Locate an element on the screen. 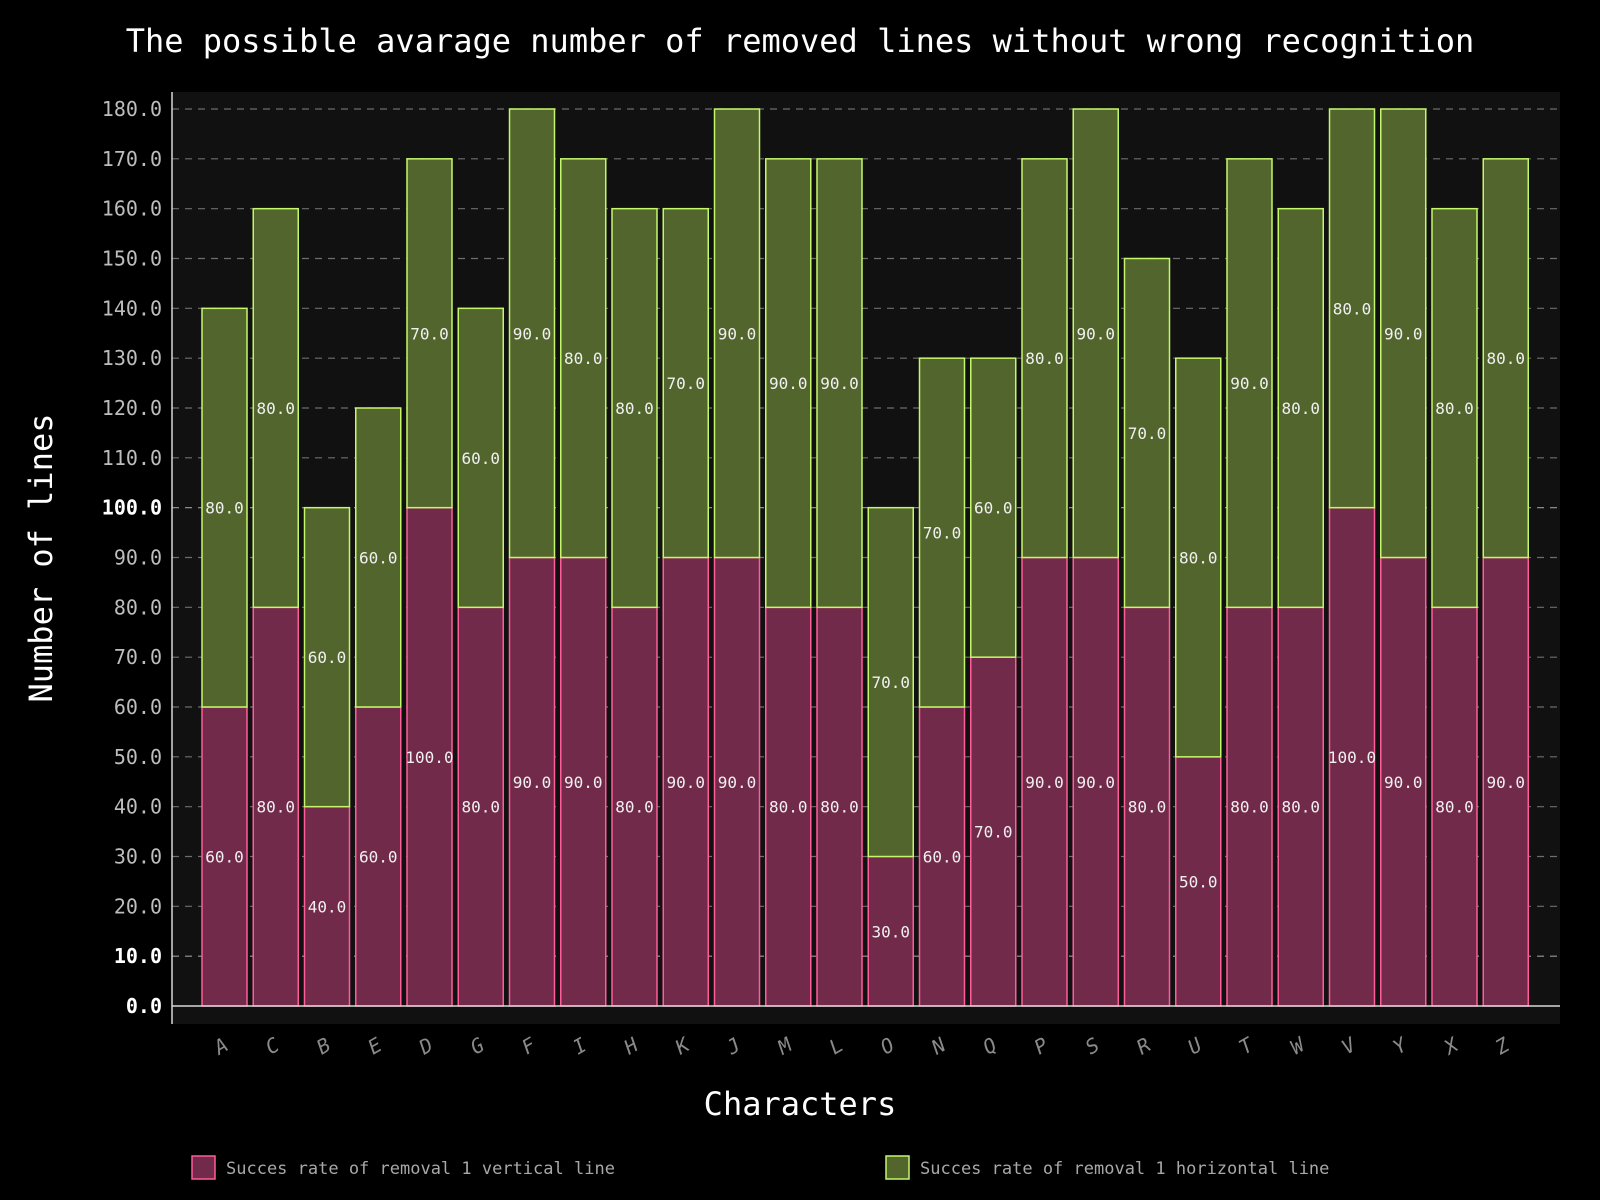  data-label-vertical-O: 30.0 is located at coordinates (890, 931).